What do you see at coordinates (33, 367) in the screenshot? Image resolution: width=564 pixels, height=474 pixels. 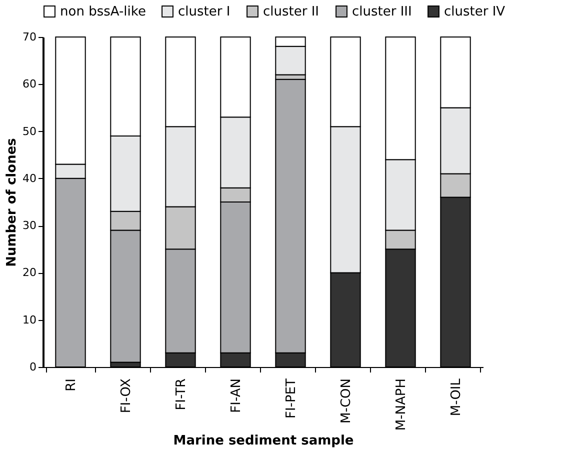 I see `y-tick-label: 0` at bounding box center [33, 367].